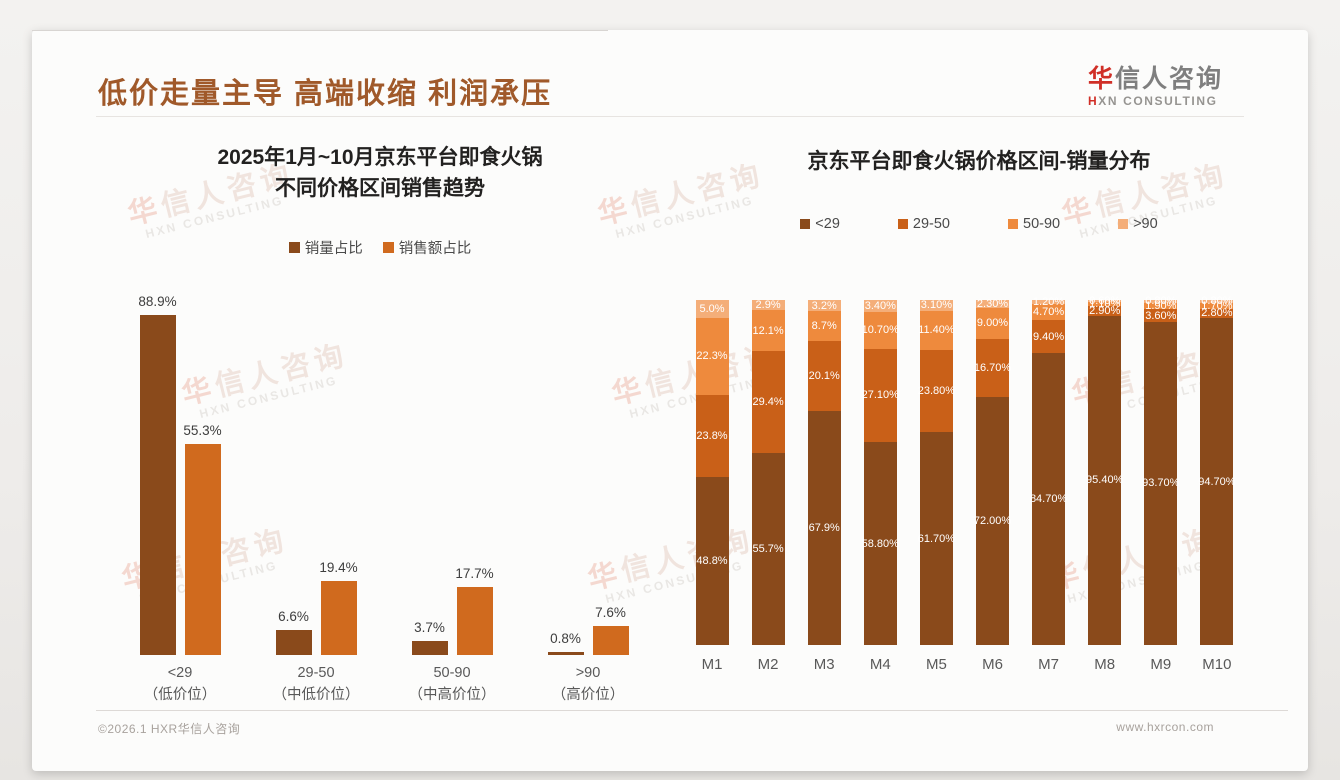 The width and height of the screenshot is (1340, 780). I want to click on category-label-range: <29, so click(180, 673).